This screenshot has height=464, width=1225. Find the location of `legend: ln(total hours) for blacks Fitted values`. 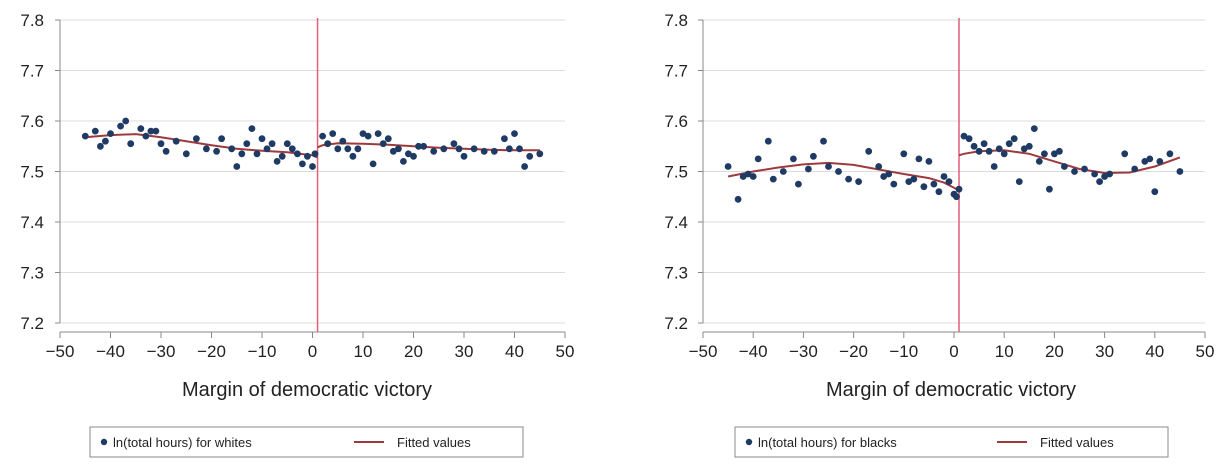

legend: ln(total hours) for blacks Fitted values is located at coordinates (951, 442).